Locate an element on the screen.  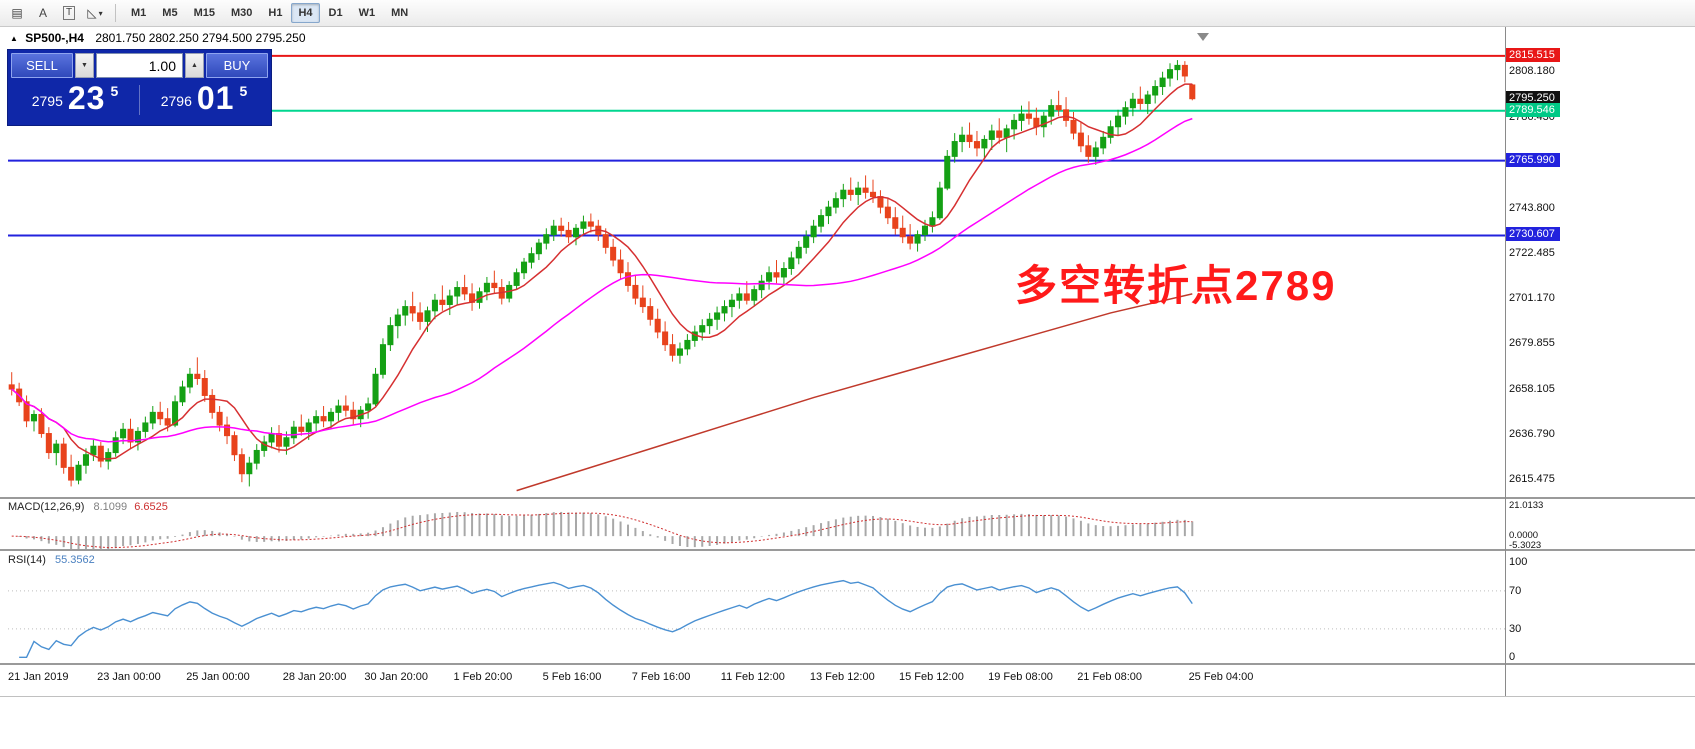
timeframe-button-w1: W1 is located at coordinates (367, 13).